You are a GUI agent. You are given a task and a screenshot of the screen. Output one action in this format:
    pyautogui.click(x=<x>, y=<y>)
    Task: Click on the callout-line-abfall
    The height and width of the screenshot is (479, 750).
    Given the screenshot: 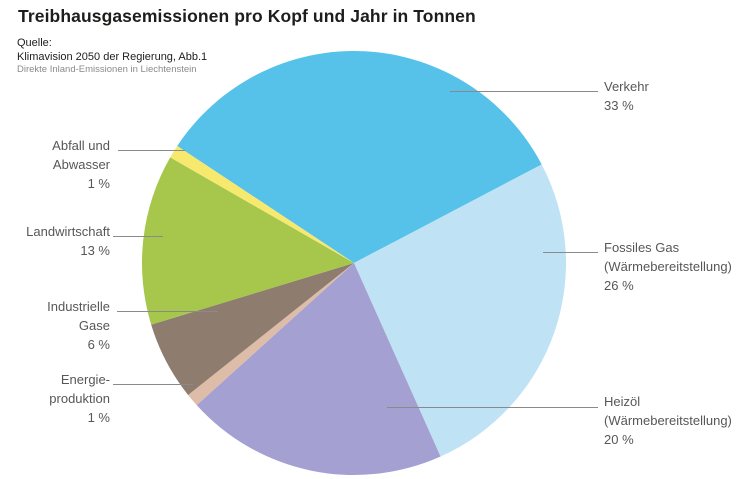 What is the action you would take?
    pyautogui.click(x=151, y=150)
    